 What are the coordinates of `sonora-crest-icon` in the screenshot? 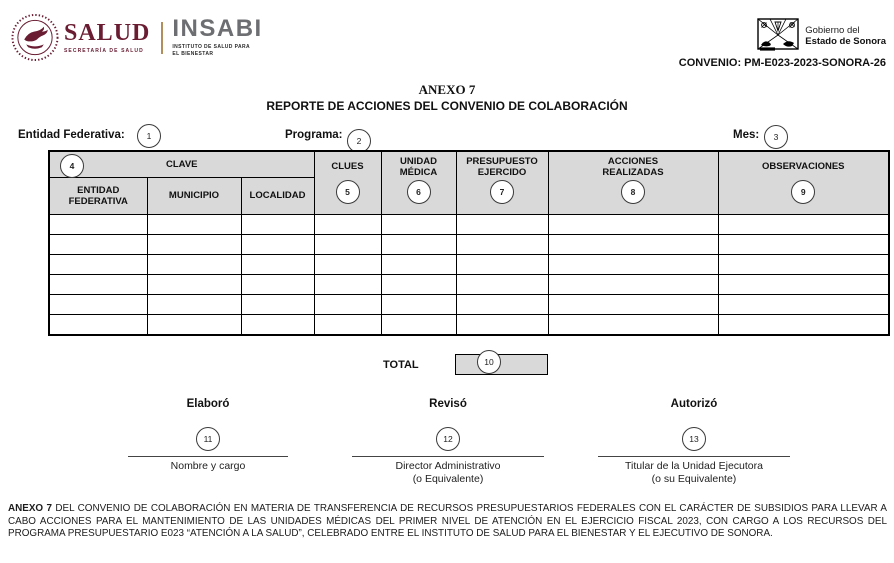 It's located at (778, 34).